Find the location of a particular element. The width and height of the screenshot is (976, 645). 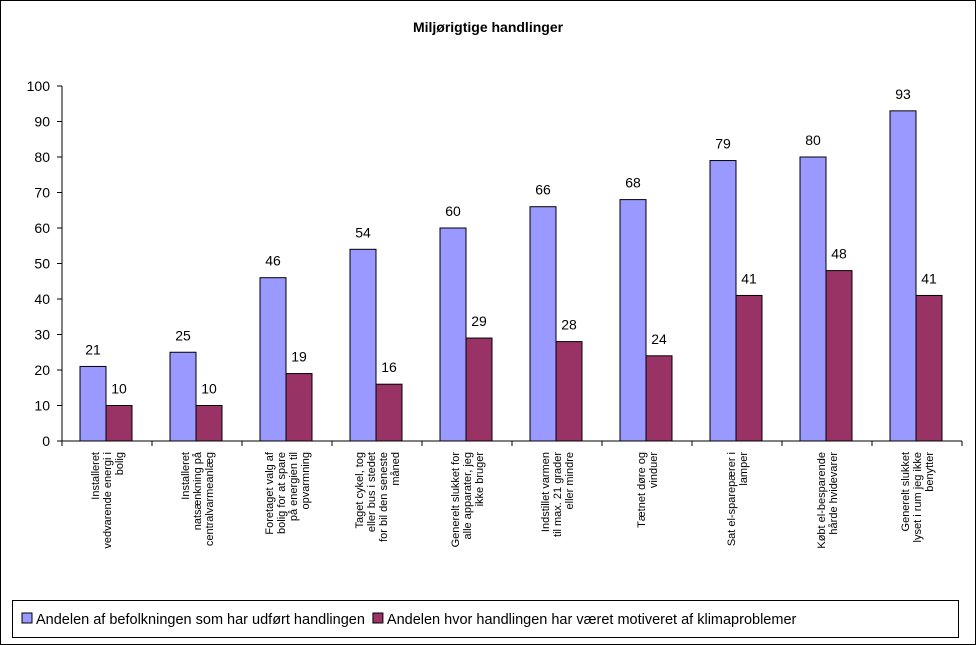

data-label: 54 is located at coordinates (363, 232).